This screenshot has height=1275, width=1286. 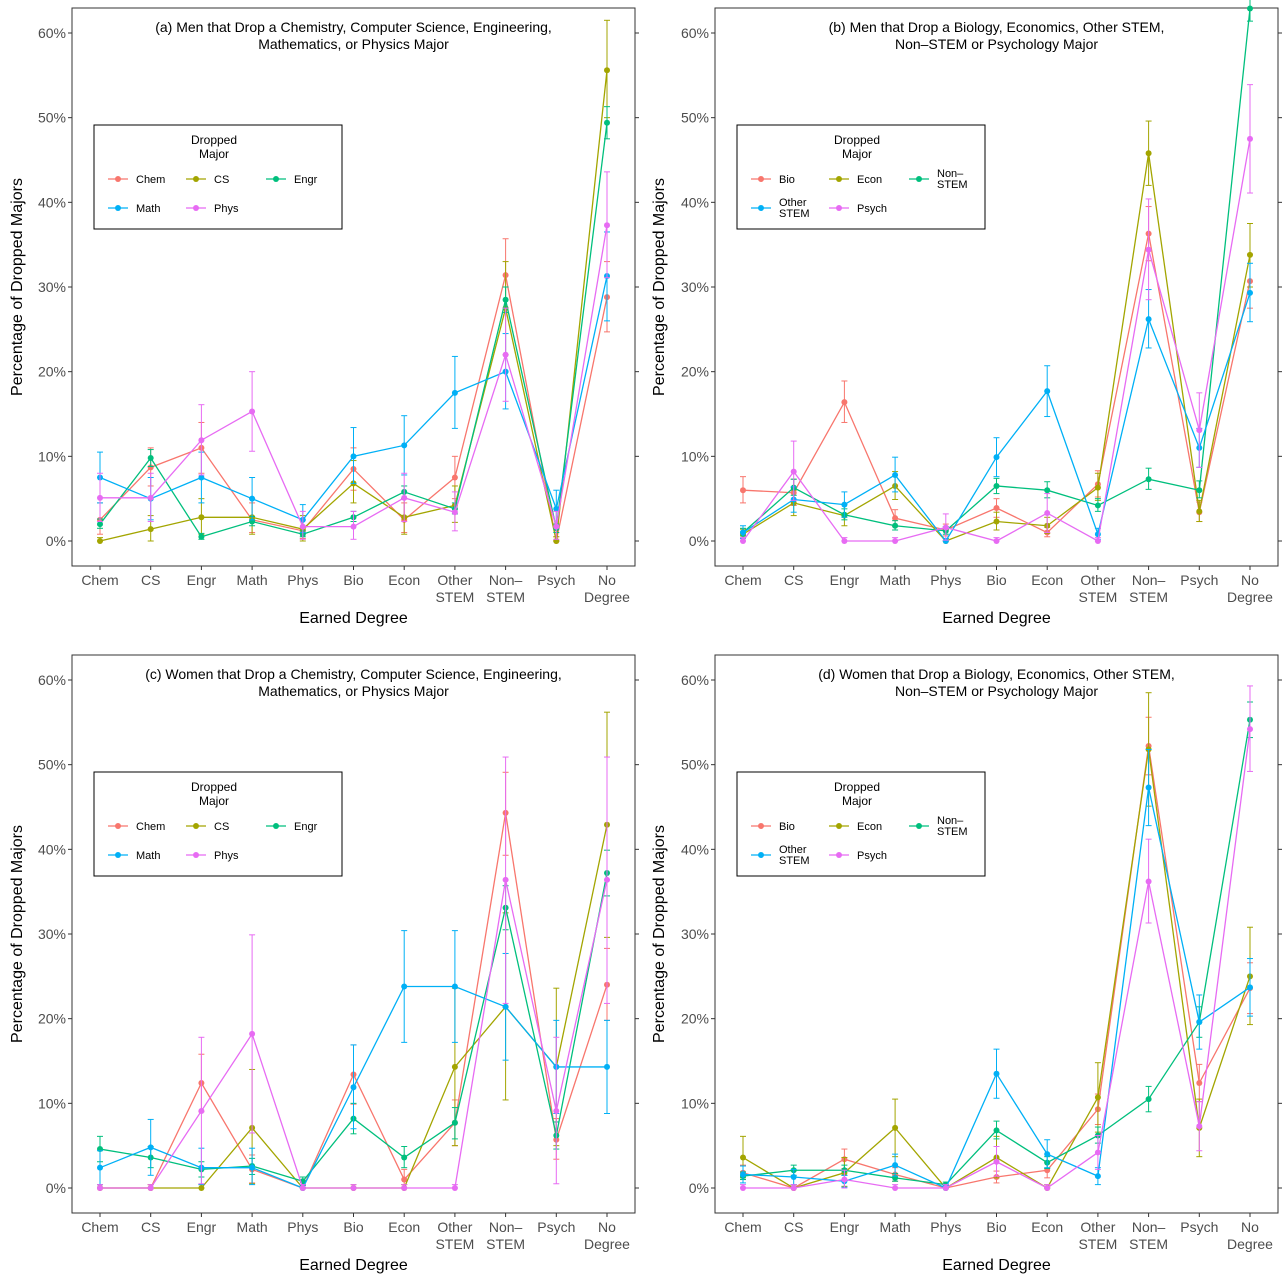 I want to click on y-tick-label: 10%, so click(x=695, y=1103).